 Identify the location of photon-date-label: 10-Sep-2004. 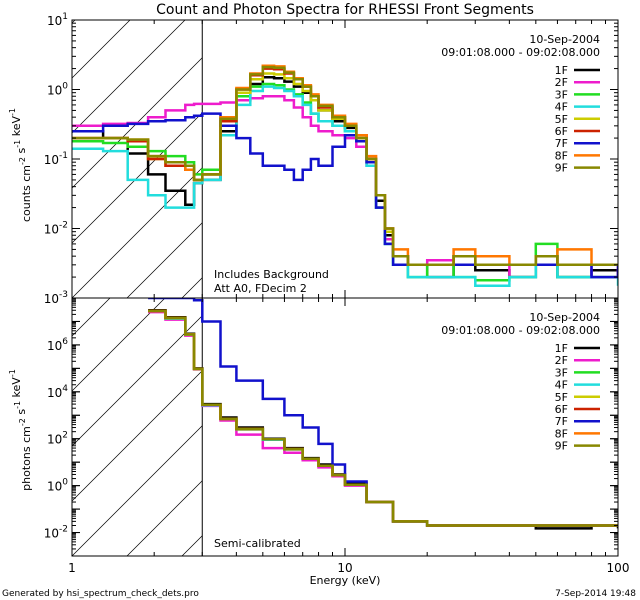
(564, 317).